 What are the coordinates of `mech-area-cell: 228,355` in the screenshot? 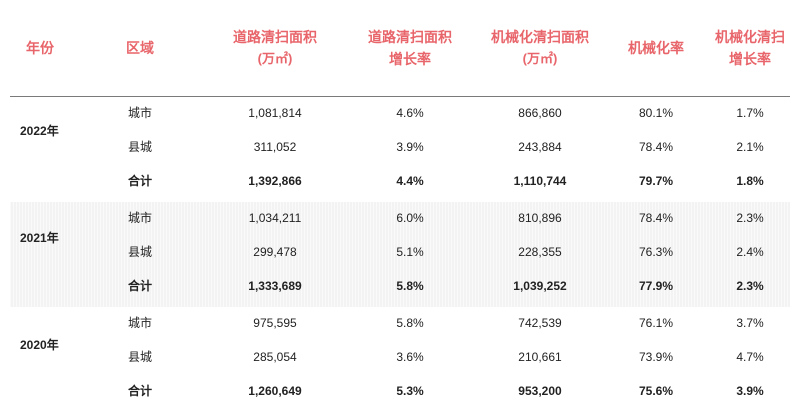 It's located at (540, 252).